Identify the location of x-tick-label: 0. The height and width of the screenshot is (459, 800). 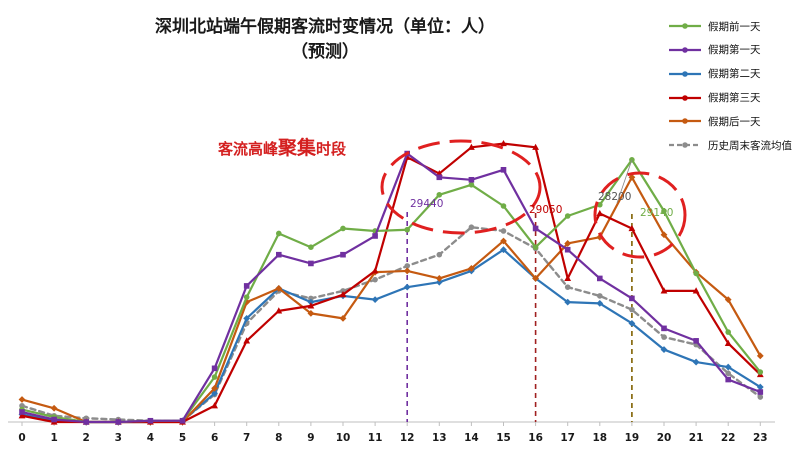
(21, 438).